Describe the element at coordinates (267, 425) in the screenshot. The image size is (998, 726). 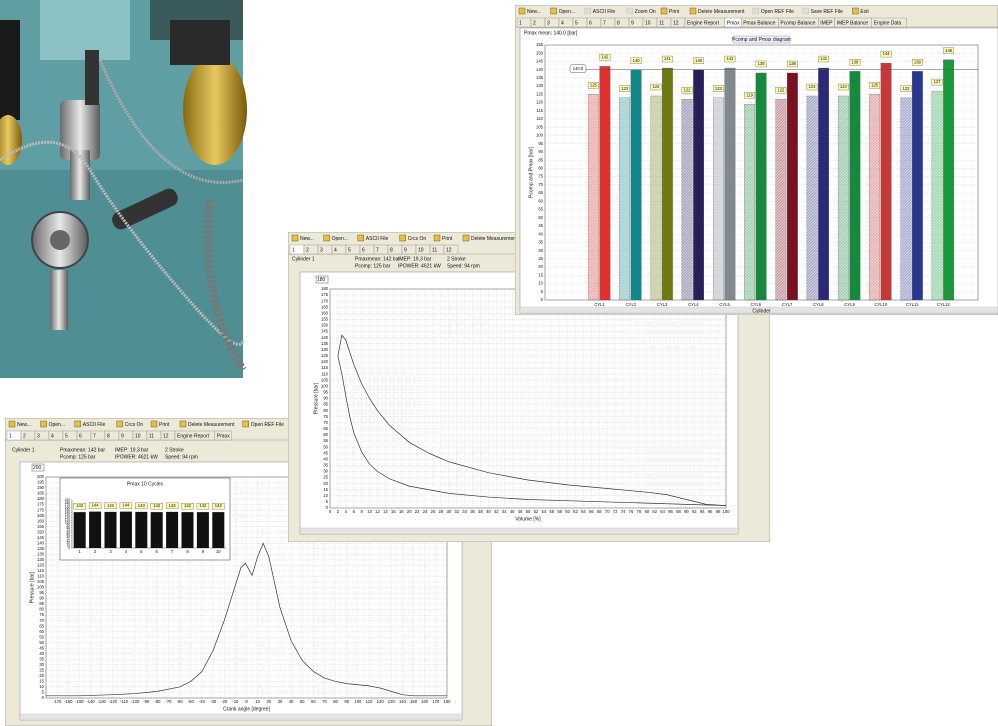
I see `toolbar-button: Open REF File` at that location.